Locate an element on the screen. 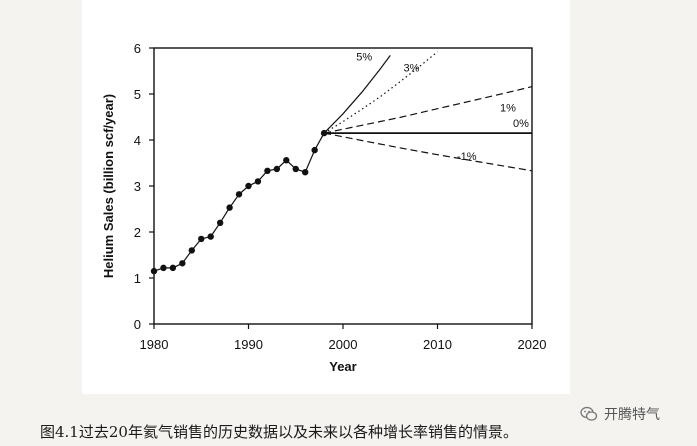  x-tick-label: 2020 is located at coordinates (532, 344).